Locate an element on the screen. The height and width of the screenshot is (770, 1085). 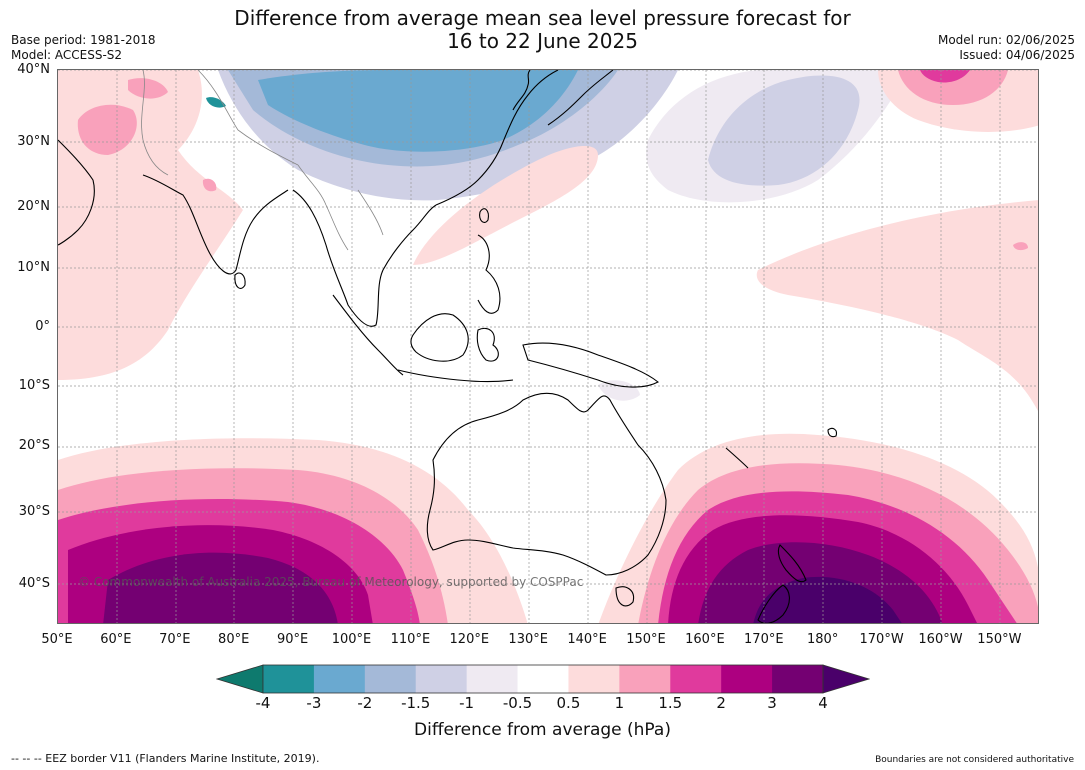
latitude-label: 0° is located at coordinates (42, 326).